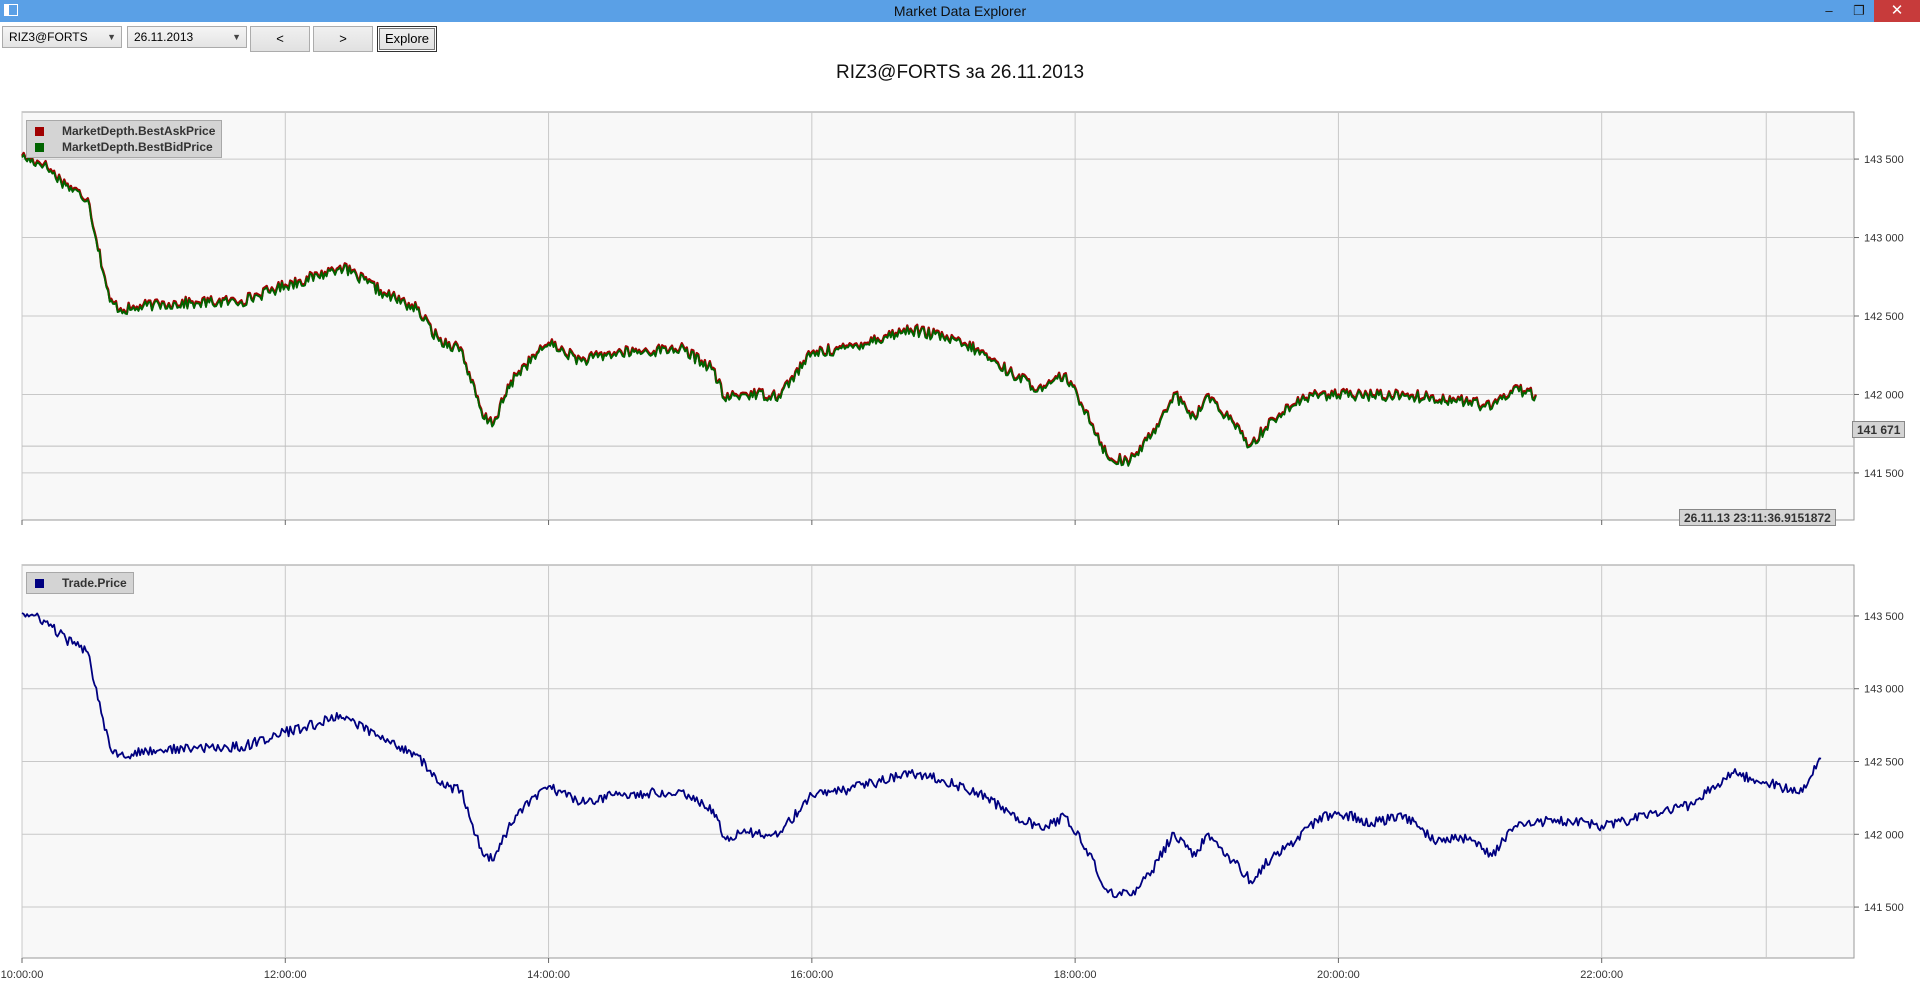 The height and width of the screenshot is (998, 1920). Describe the element at coordinates (960, 72) in the screenshot. I see `chart-title: RIZ3@FORTS за 26.11.2013` at that location.